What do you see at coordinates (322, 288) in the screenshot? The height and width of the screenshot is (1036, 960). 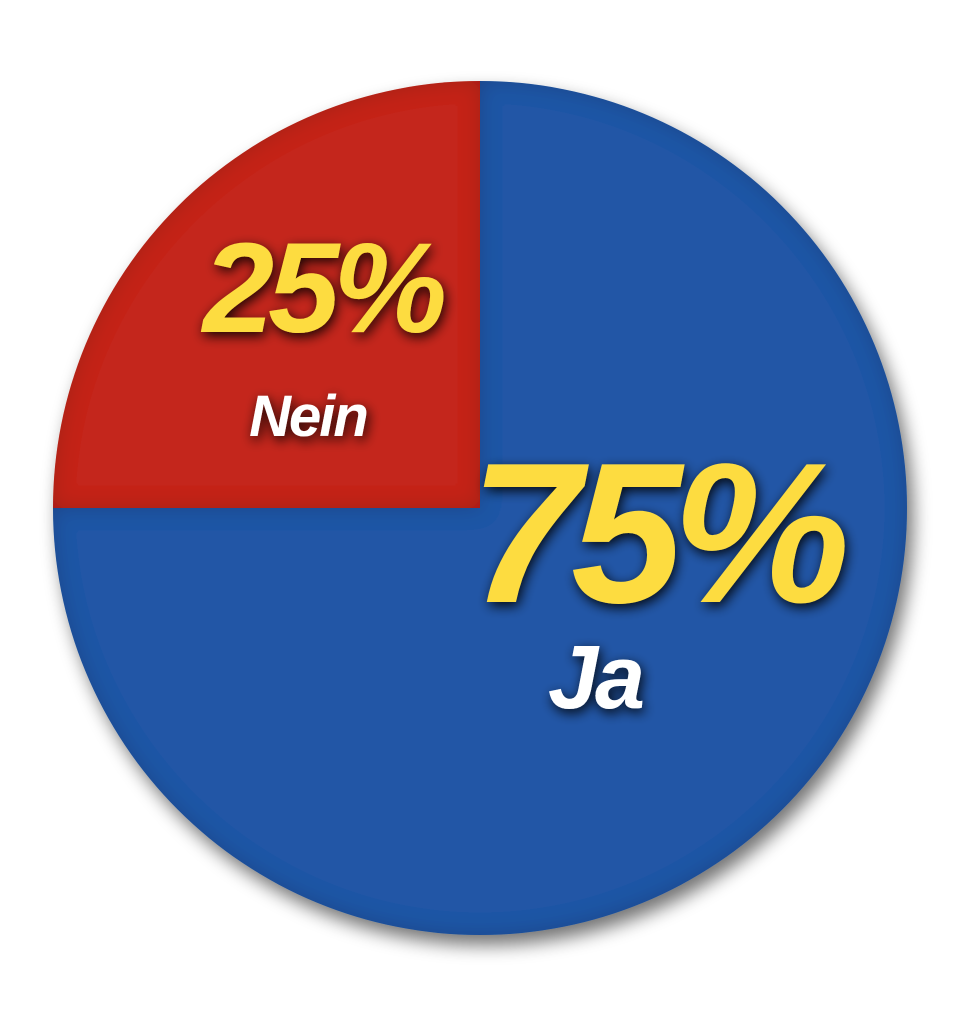 I see `slice-value-label-nein: 25%` at bounding box center [322, 288].